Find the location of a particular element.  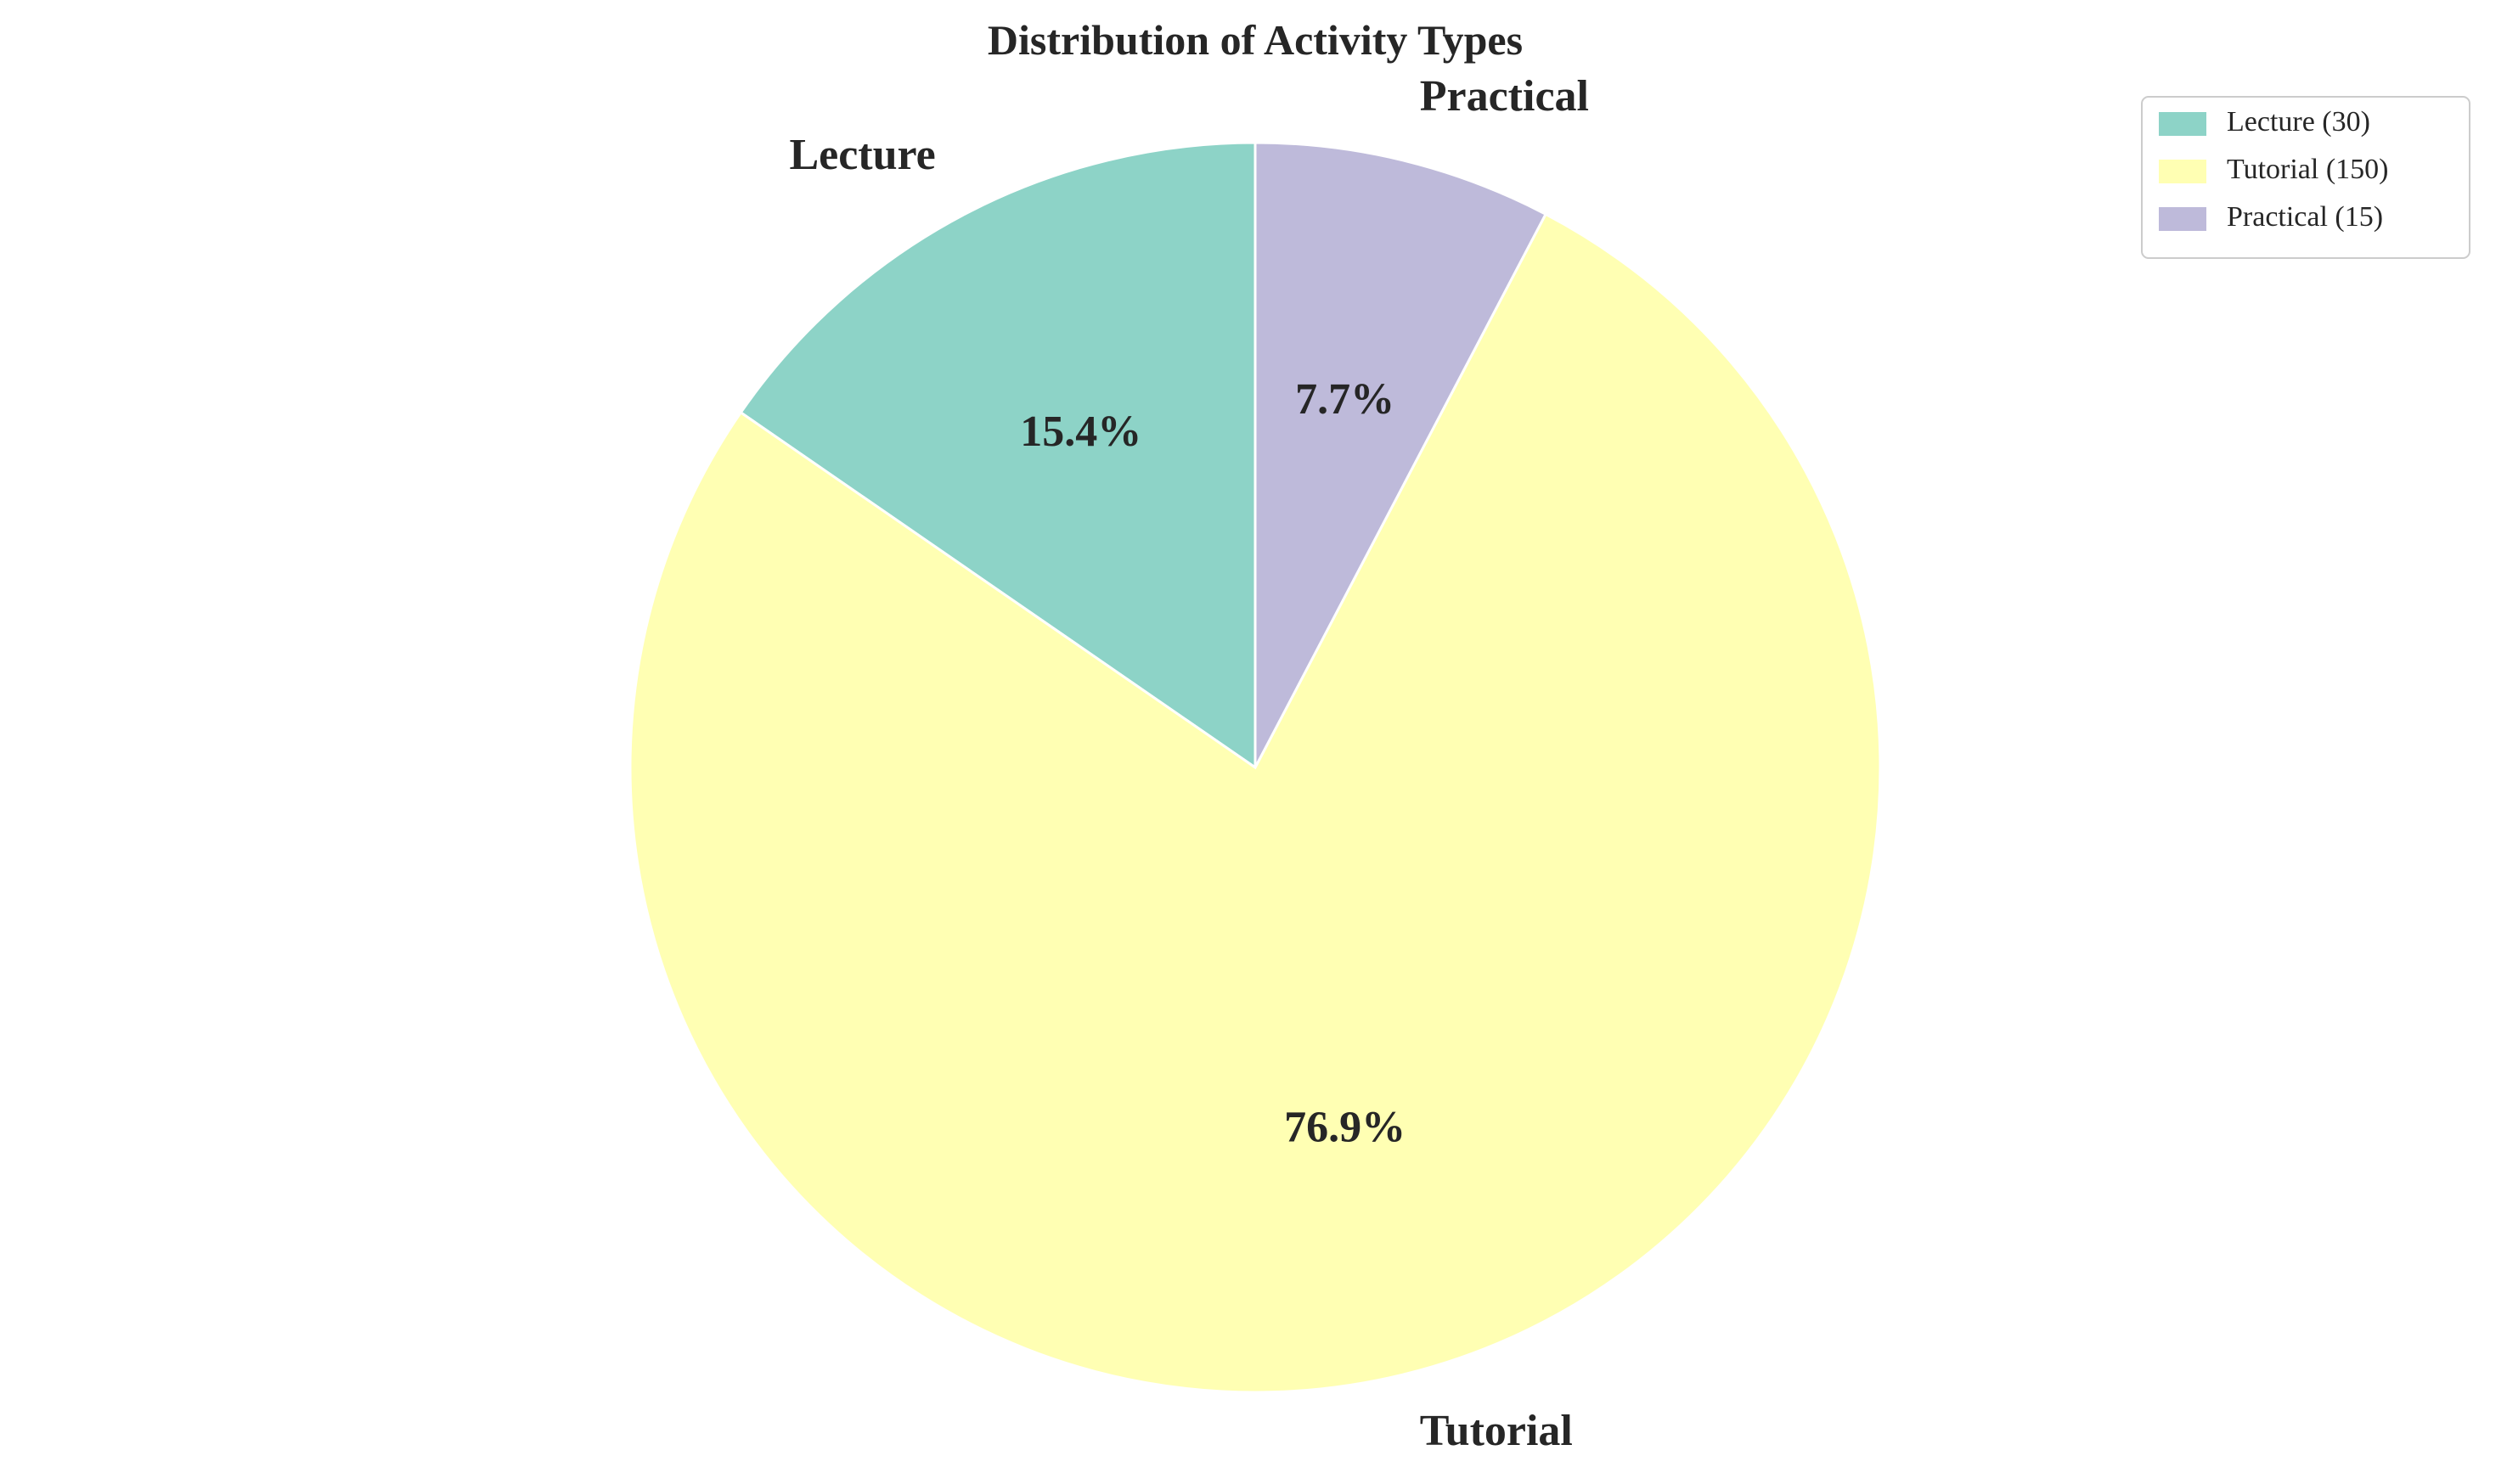

legend-label-tutorial: Tutorial (150) is located at coordinates (2307, 169).